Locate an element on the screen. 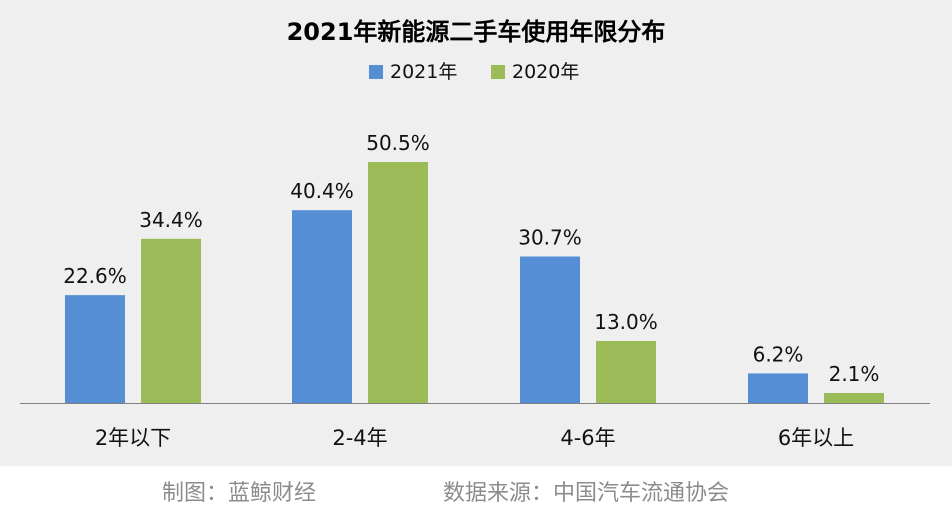 The width and height of the screenshot is (952, 510). category-label-4: 6年以上 is located at coordinates (816, 438).